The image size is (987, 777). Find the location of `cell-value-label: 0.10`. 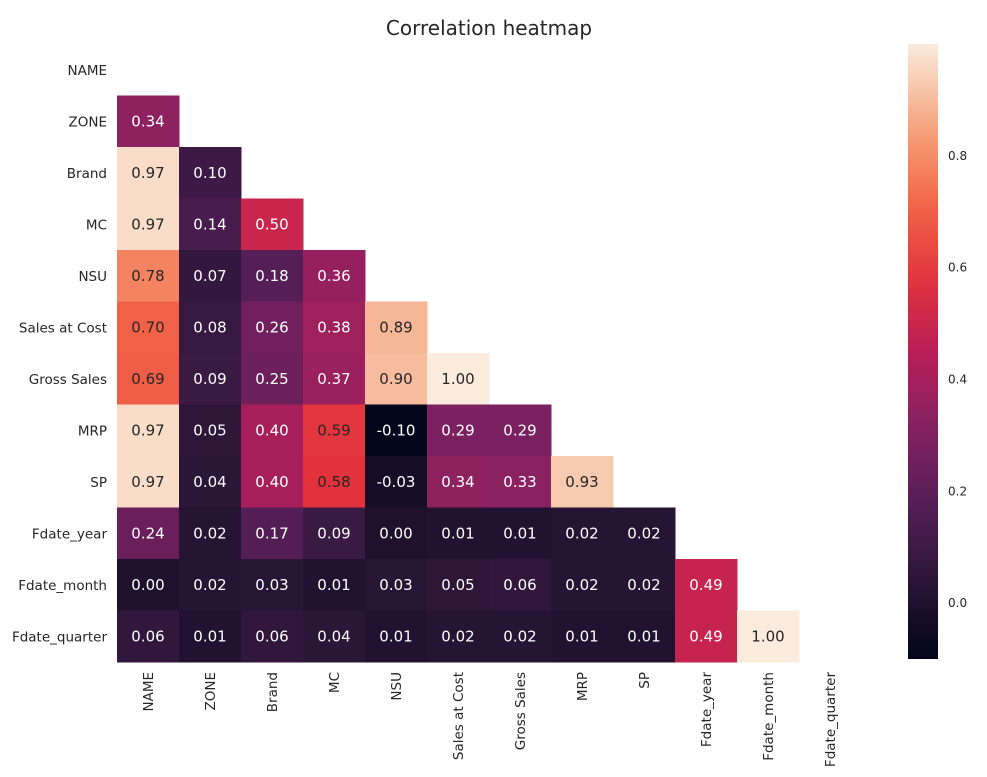

cell-value-label: 0.10 is located at coordinates (209, 173).